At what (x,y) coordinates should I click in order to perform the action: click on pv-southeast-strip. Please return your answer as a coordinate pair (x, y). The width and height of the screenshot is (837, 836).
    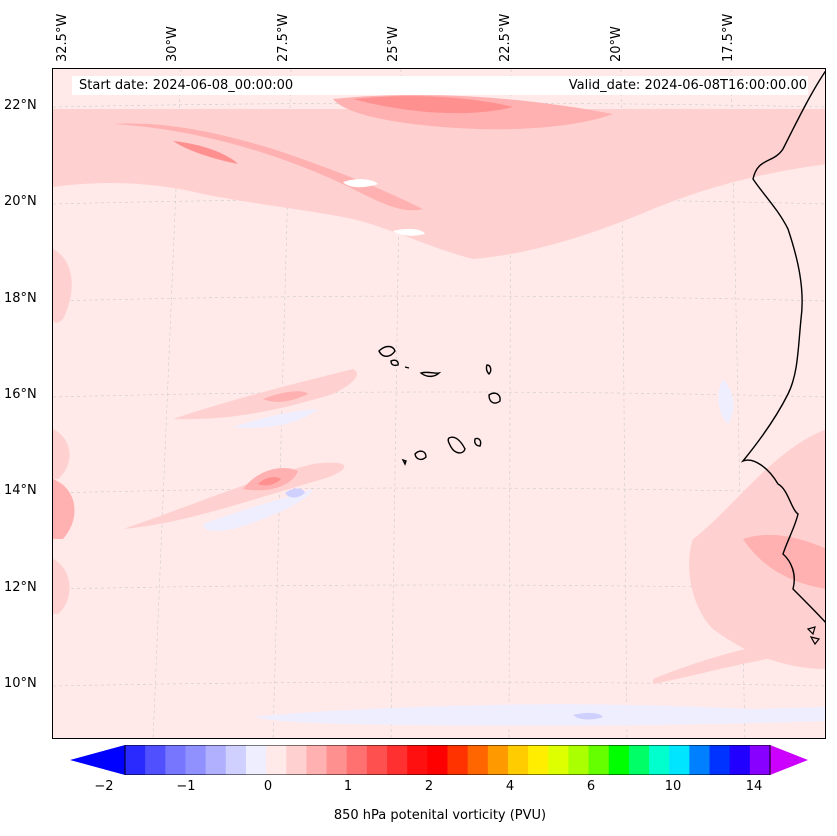
    Looking at the image, I should click on (739, 659).